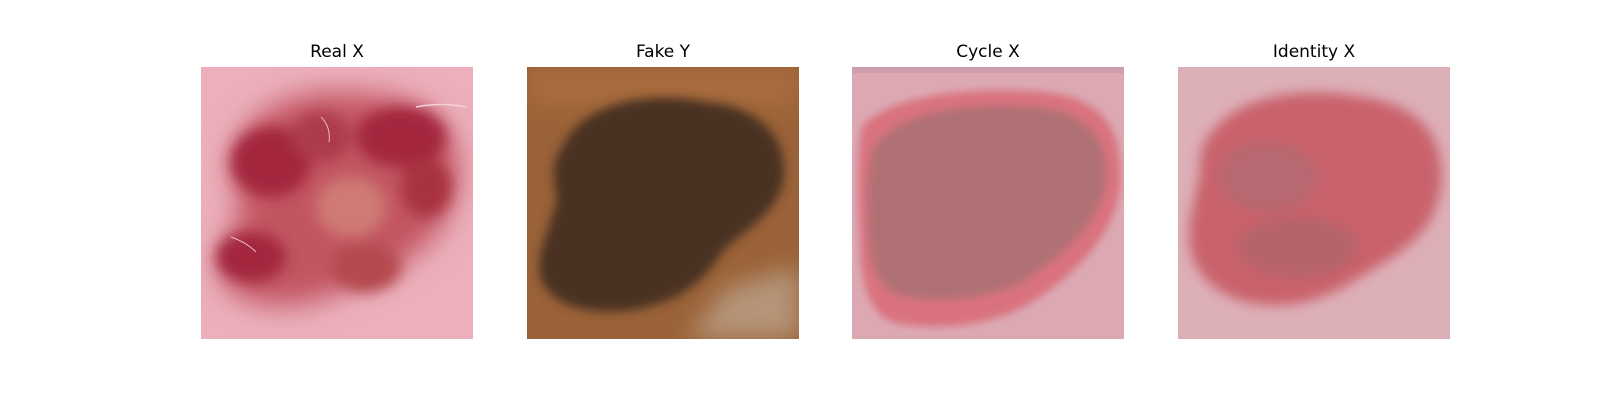 This screenshot has width=1600, height=400. Describe the element at coordinates (663, 203) in the screenshot. I see `skin-lesion-fake-image` at that location.